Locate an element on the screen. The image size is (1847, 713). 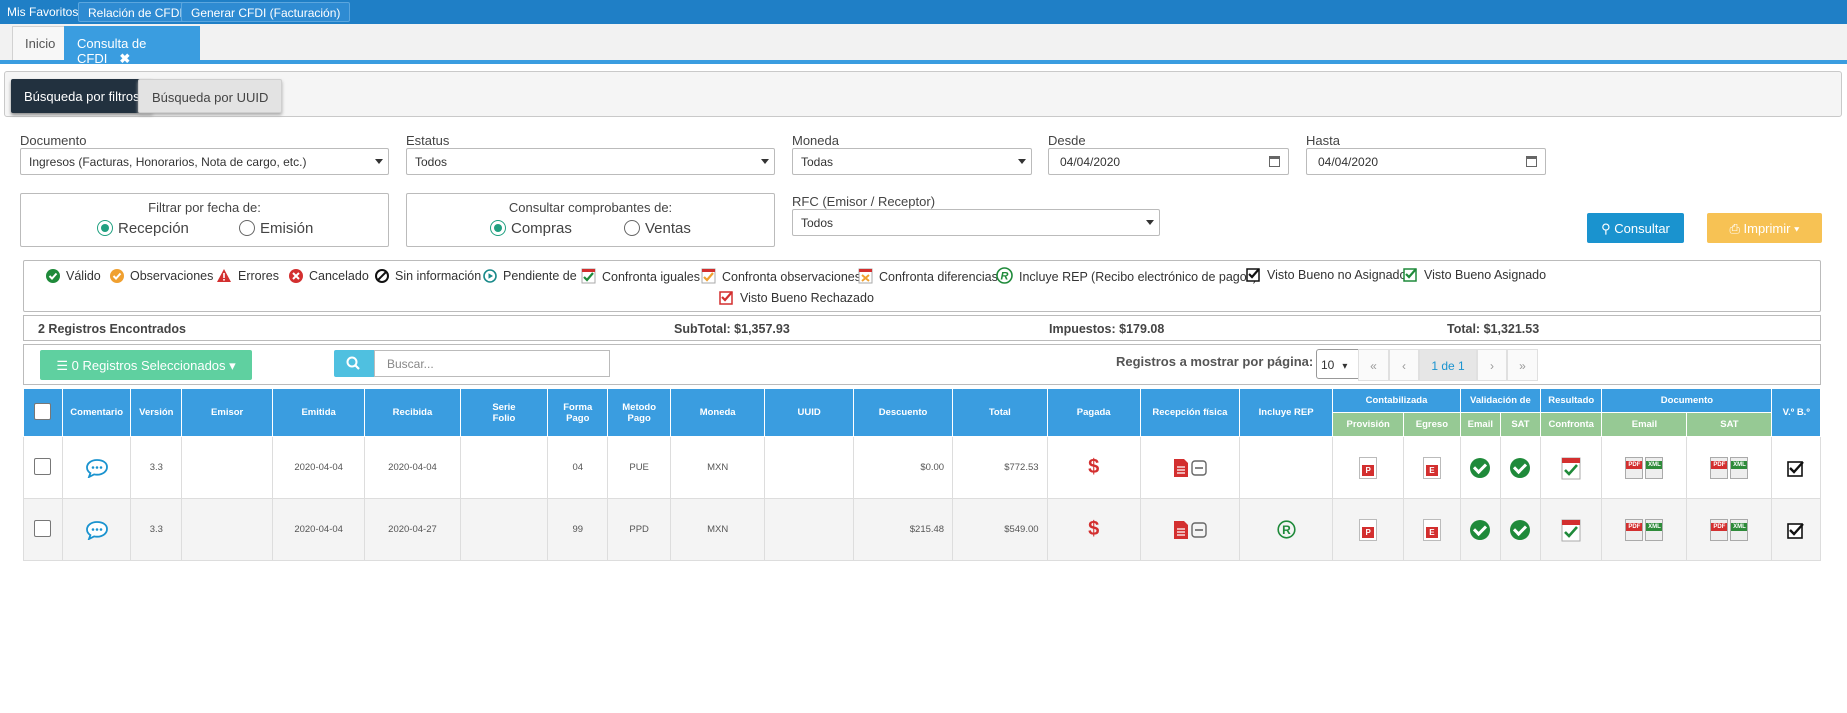
metodo-pago-cell: PUE is located at coordinates (639, 467).